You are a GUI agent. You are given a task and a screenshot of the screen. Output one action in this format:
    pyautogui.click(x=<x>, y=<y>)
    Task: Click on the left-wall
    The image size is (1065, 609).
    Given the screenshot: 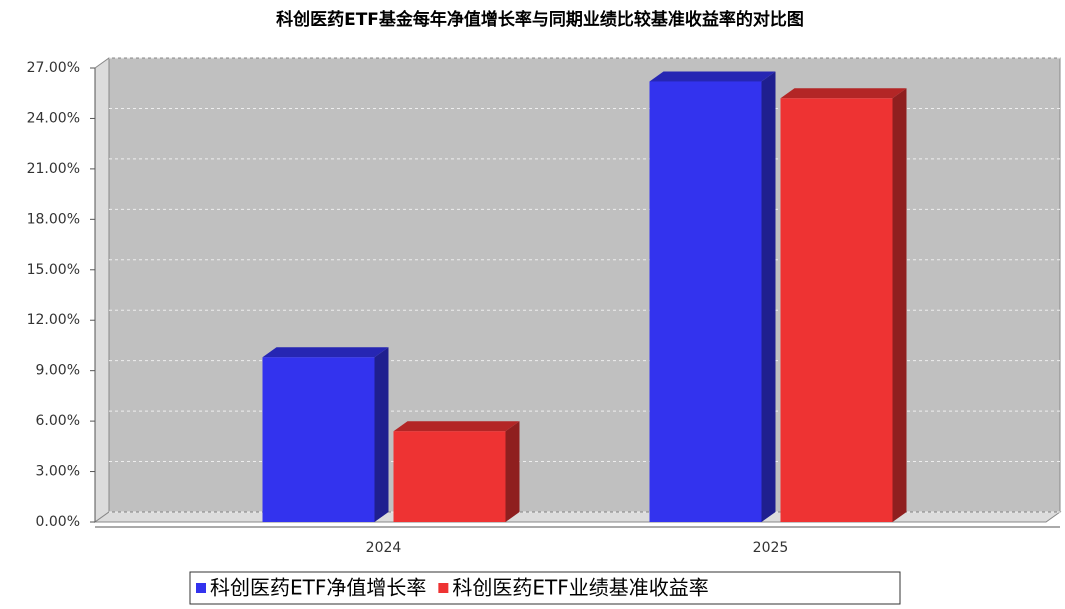 What is the action you would take?
    pyautogui.click(x=102, y=290)
    